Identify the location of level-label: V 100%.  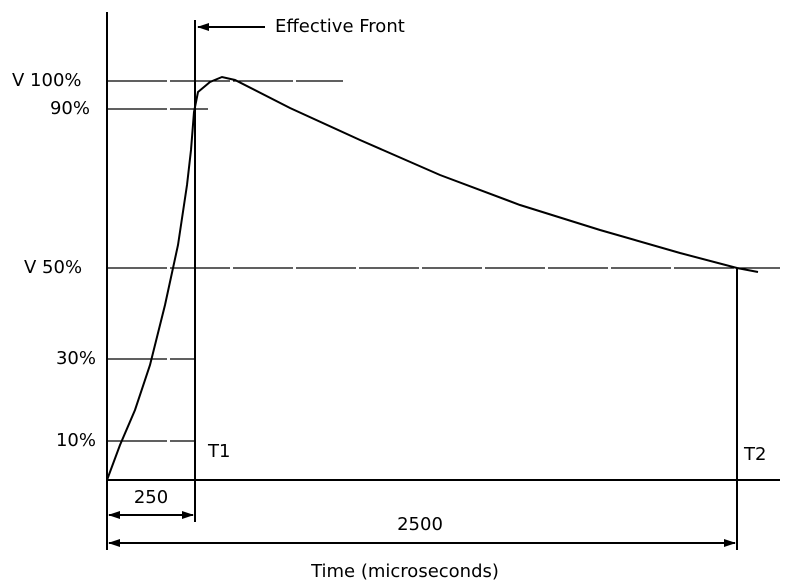
(47, 80).